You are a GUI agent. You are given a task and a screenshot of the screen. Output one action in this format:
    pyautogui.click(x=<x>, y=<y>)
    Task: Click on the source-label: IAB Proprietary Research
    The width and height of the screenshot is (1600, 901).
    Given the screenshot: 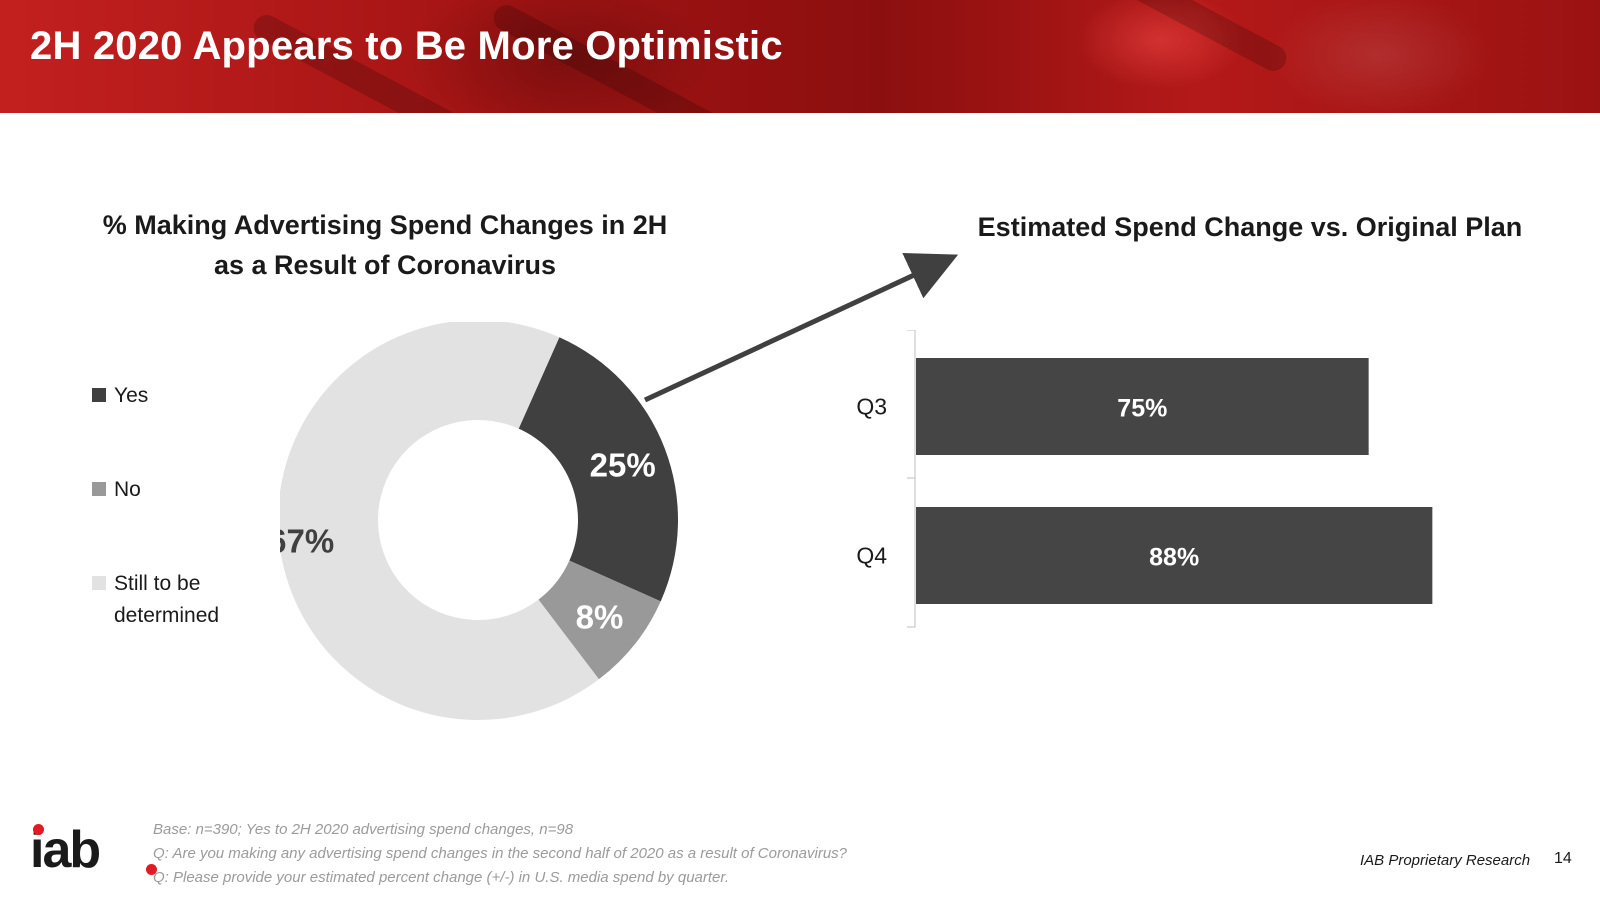 What is the action you would take?
    pyautogui.click(x=1445, y=860)
    